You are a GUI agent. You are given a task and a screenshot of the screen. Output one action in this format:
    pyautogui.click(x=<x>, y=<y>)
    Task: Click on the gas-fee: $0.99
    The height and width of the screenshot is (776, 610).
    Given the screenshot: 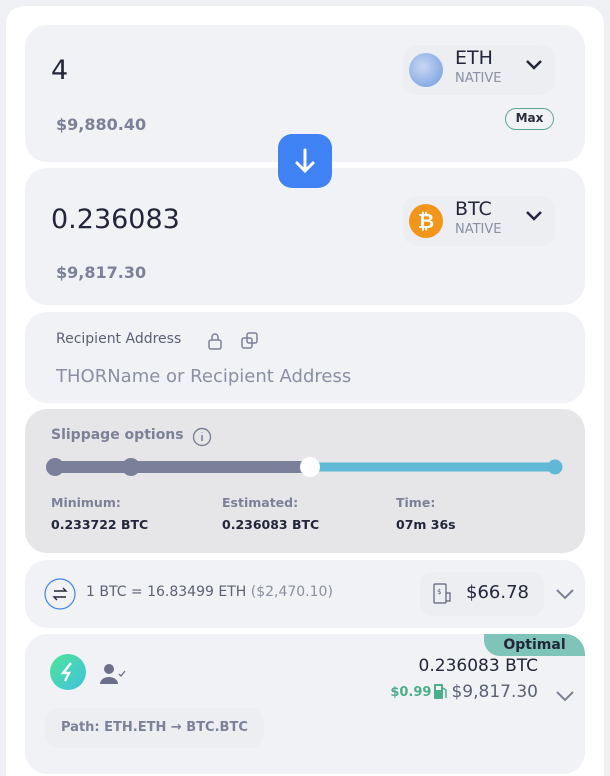 What is the action you would take?
    pyautogui.click(x=411, y=692)
    